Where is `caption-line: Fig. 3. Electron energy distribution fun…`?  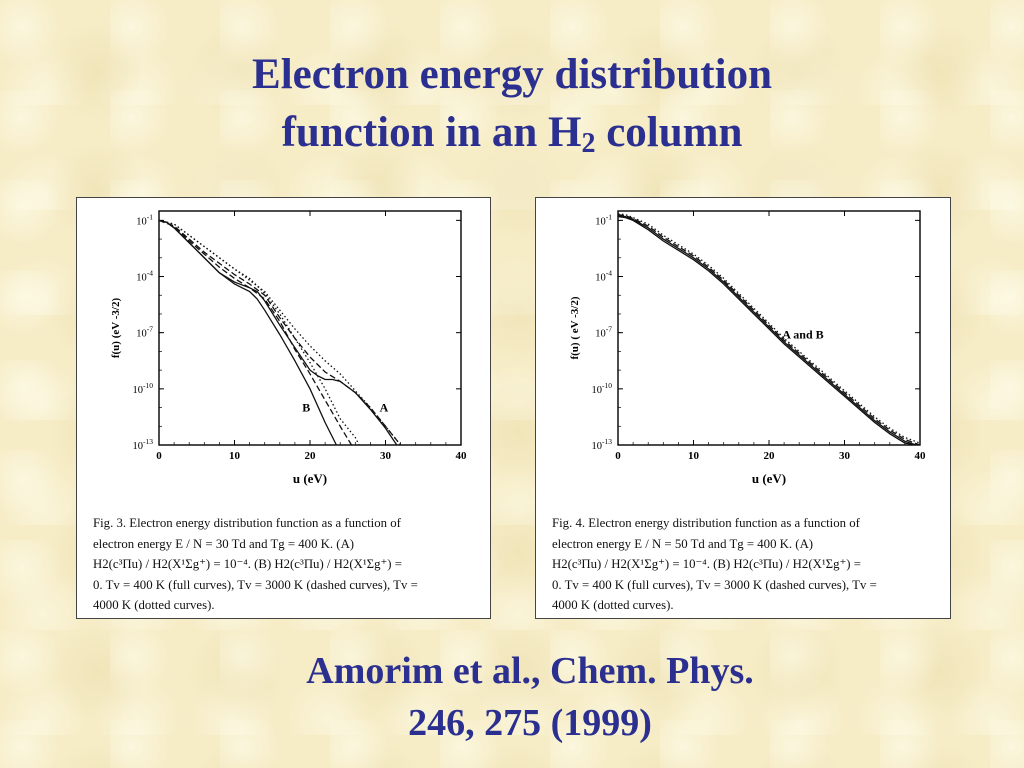 caption-line: Fig. 3. Electron energy distribution fun… is located at coordinates (247, 523).